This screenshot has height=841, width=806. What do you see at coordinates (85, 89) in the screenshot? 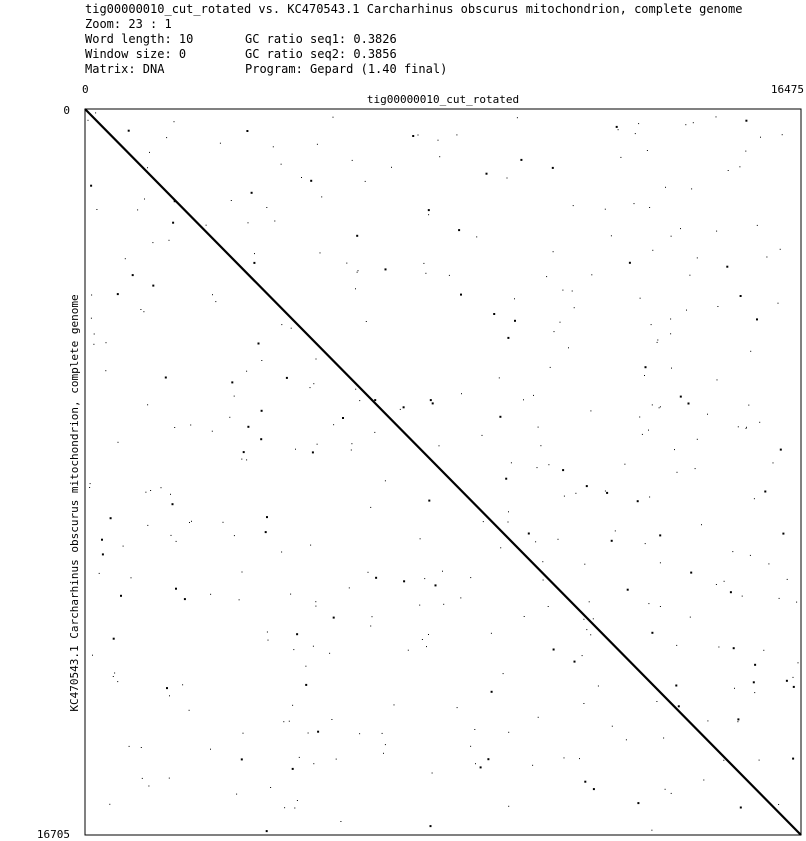
I see `x-tick-label-start: 0` at bounding box center [85, 89].